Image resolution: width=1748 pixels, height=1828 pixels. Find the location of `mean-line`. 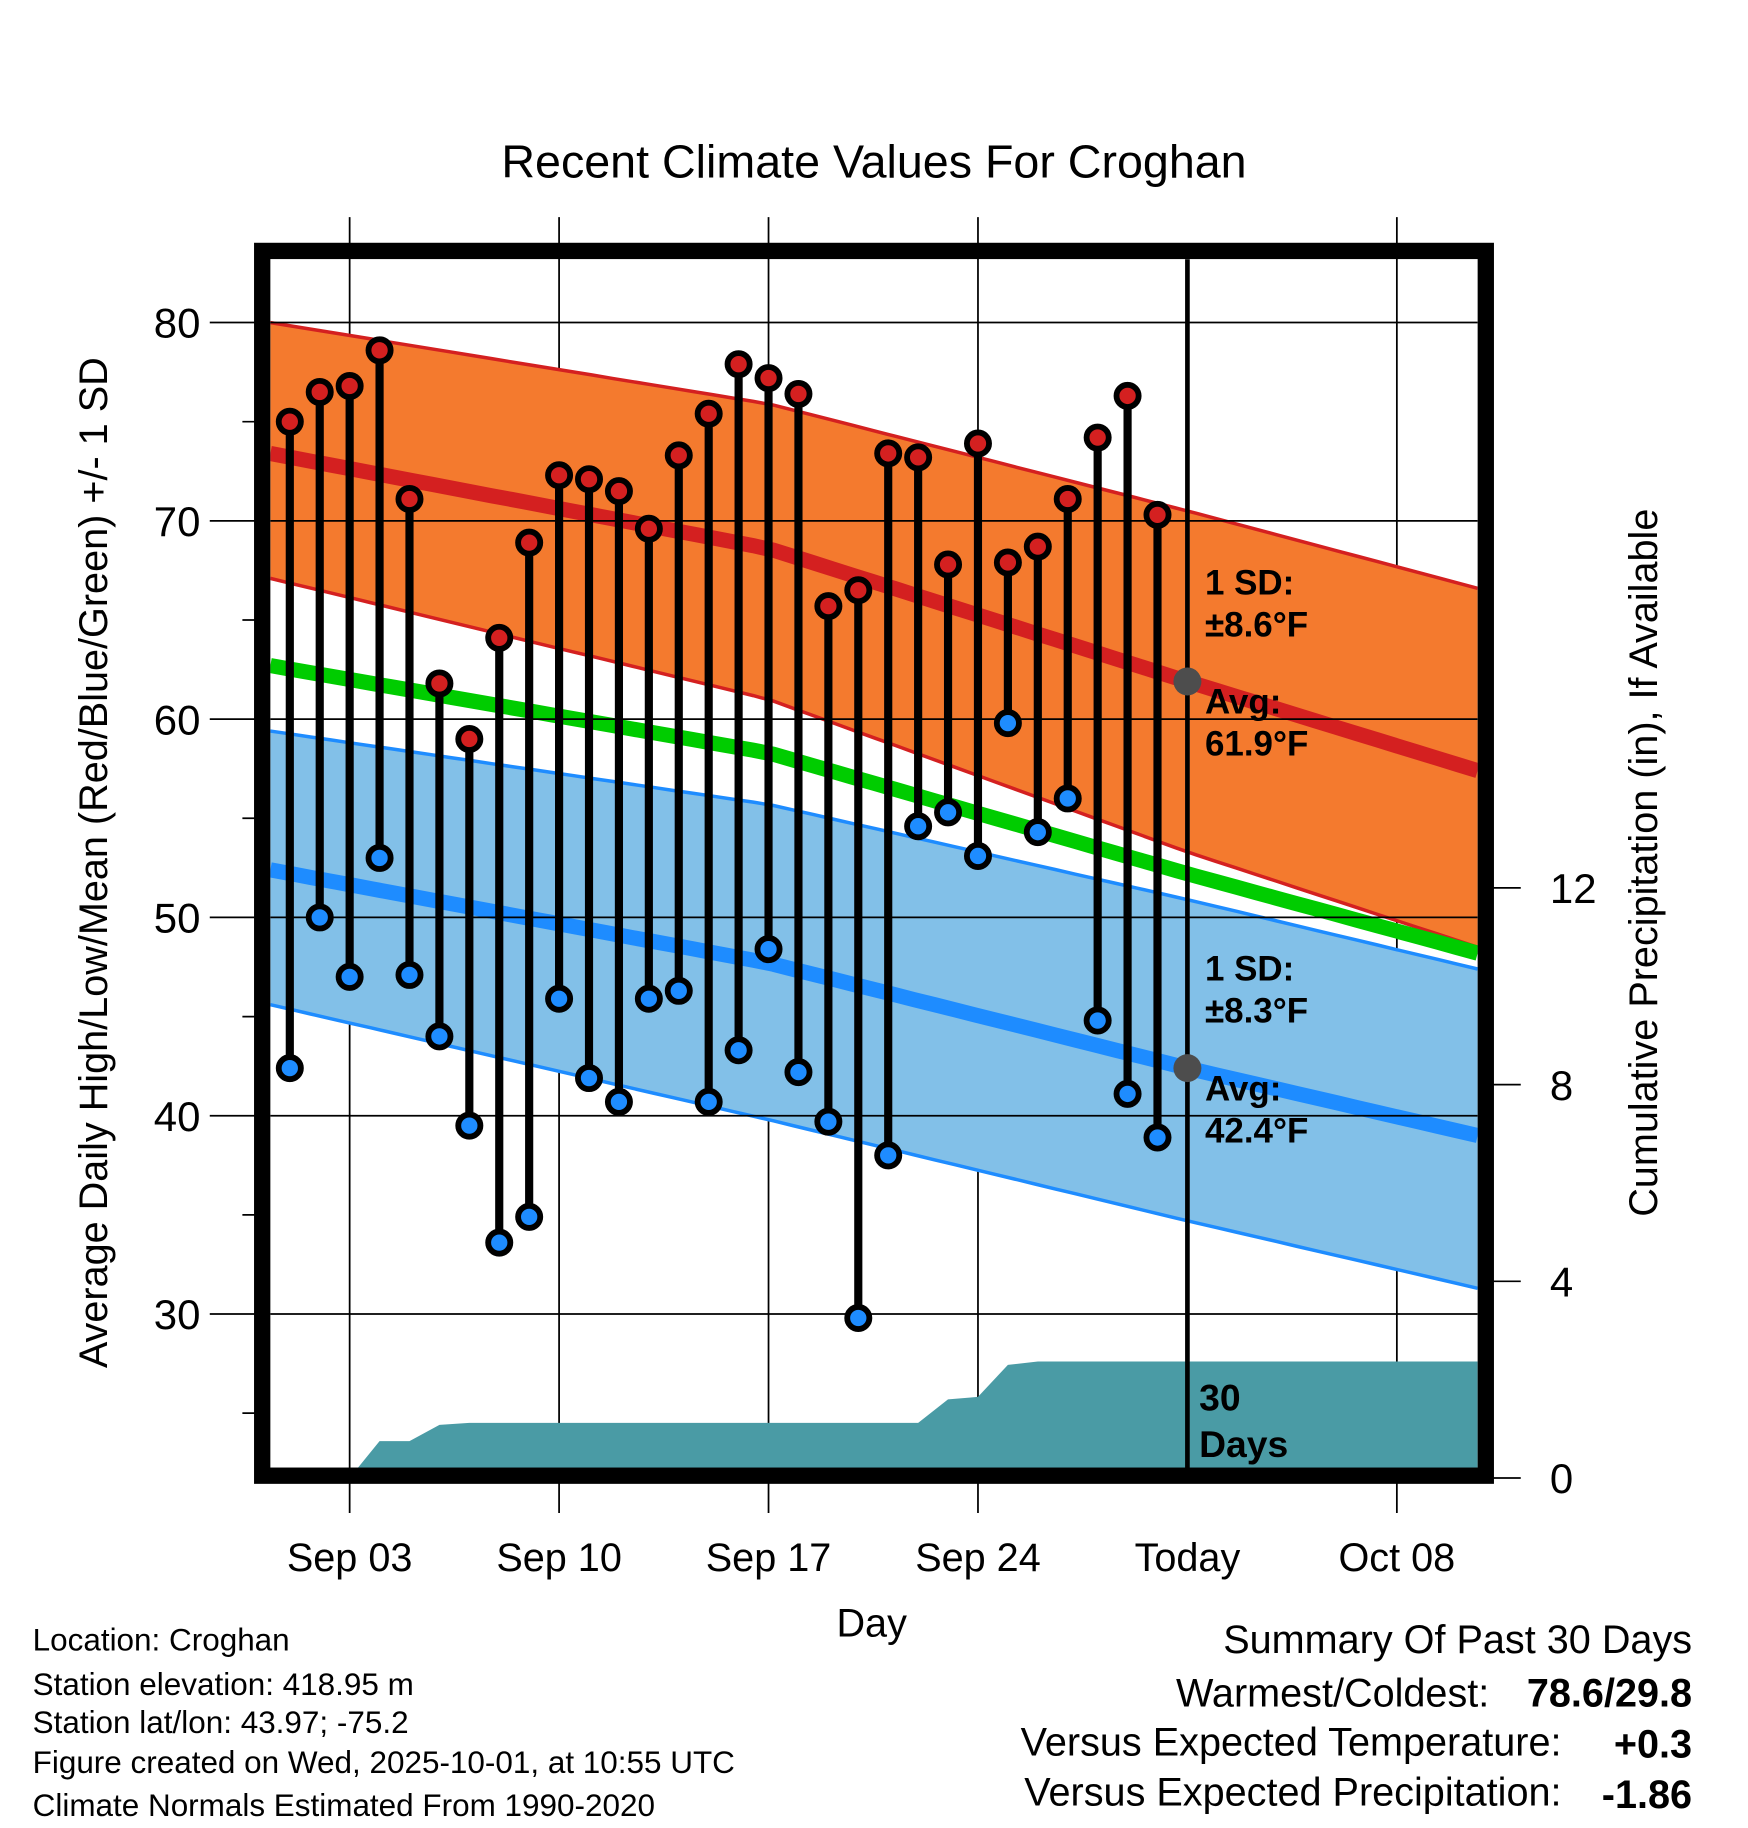

mean-line is located at coordinates (874, 809).